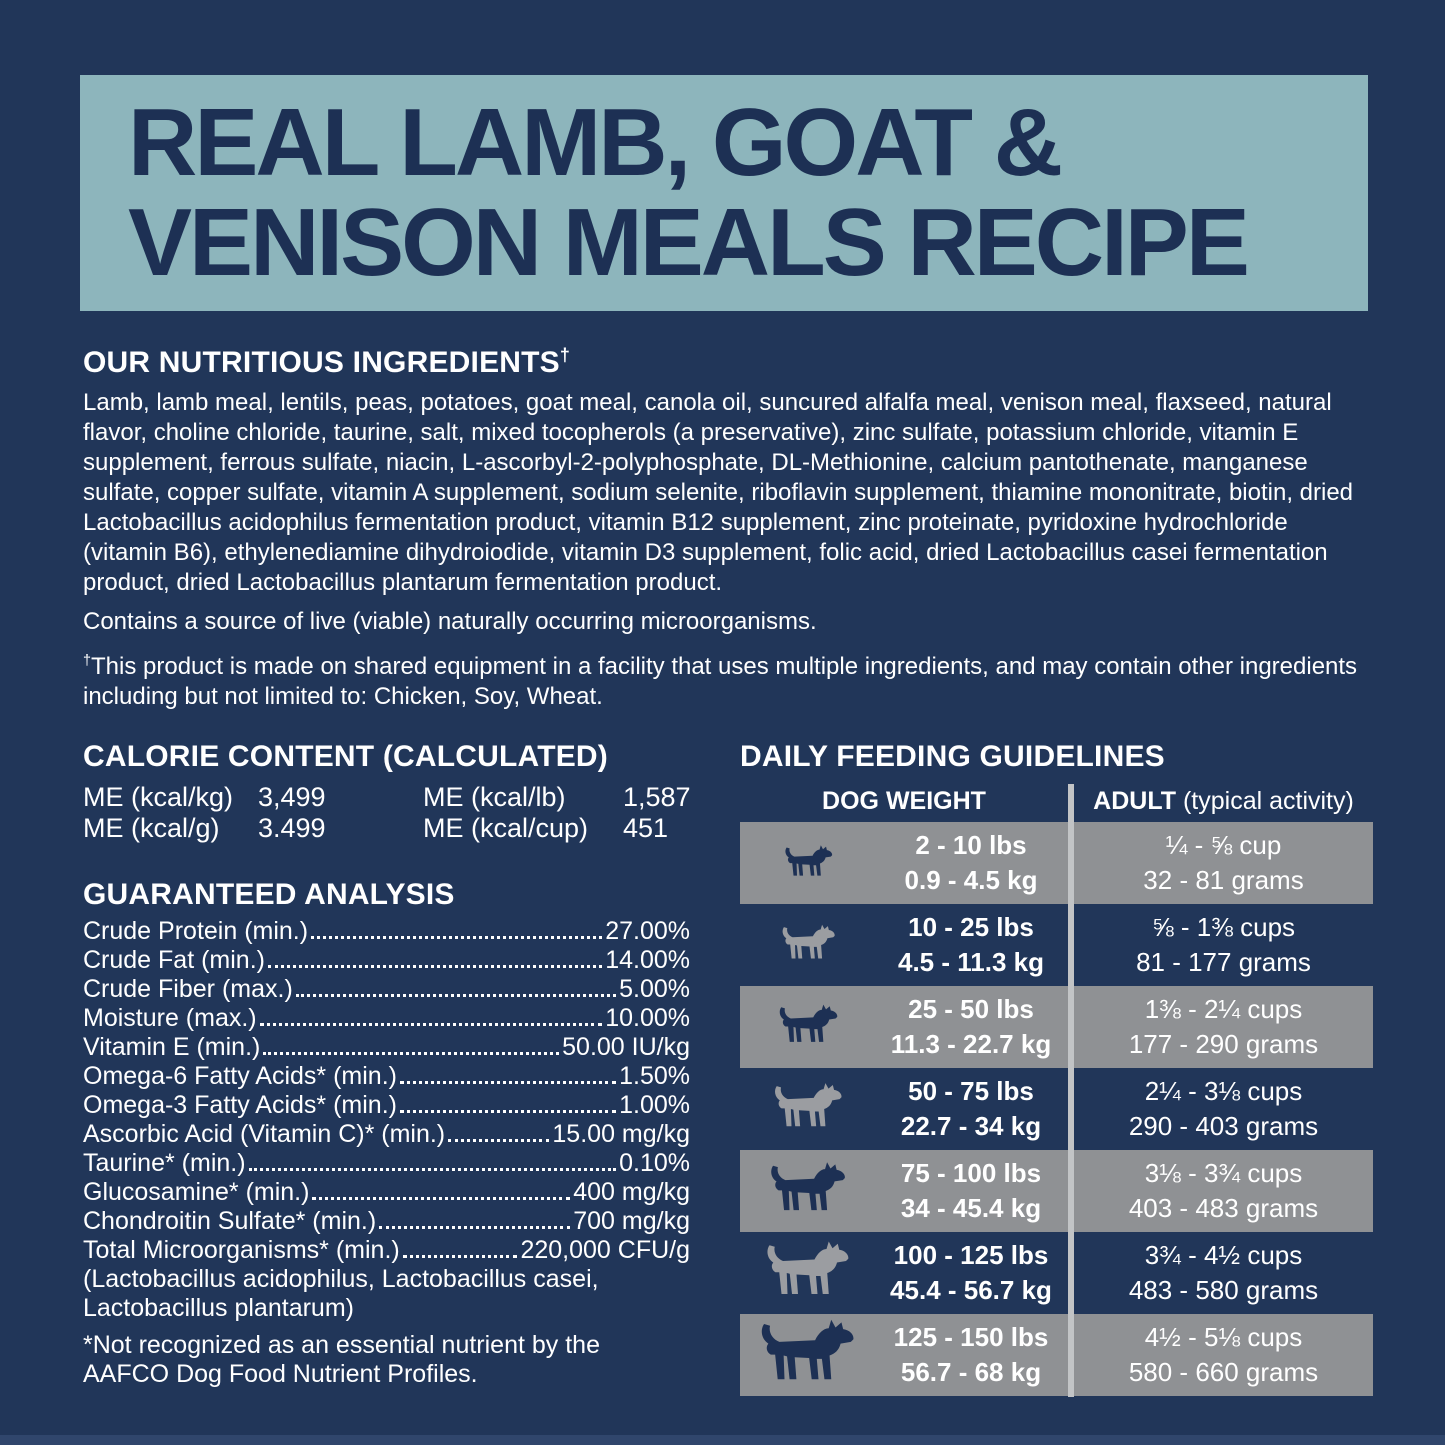 Image resolution: width=1445 pixels, height=1445 pixels. Describe the element at coordinates (386, 1047) in the screenshot. I see `analysis-row: Vitamin E (min.) 50.00 IU/kg` at that location.